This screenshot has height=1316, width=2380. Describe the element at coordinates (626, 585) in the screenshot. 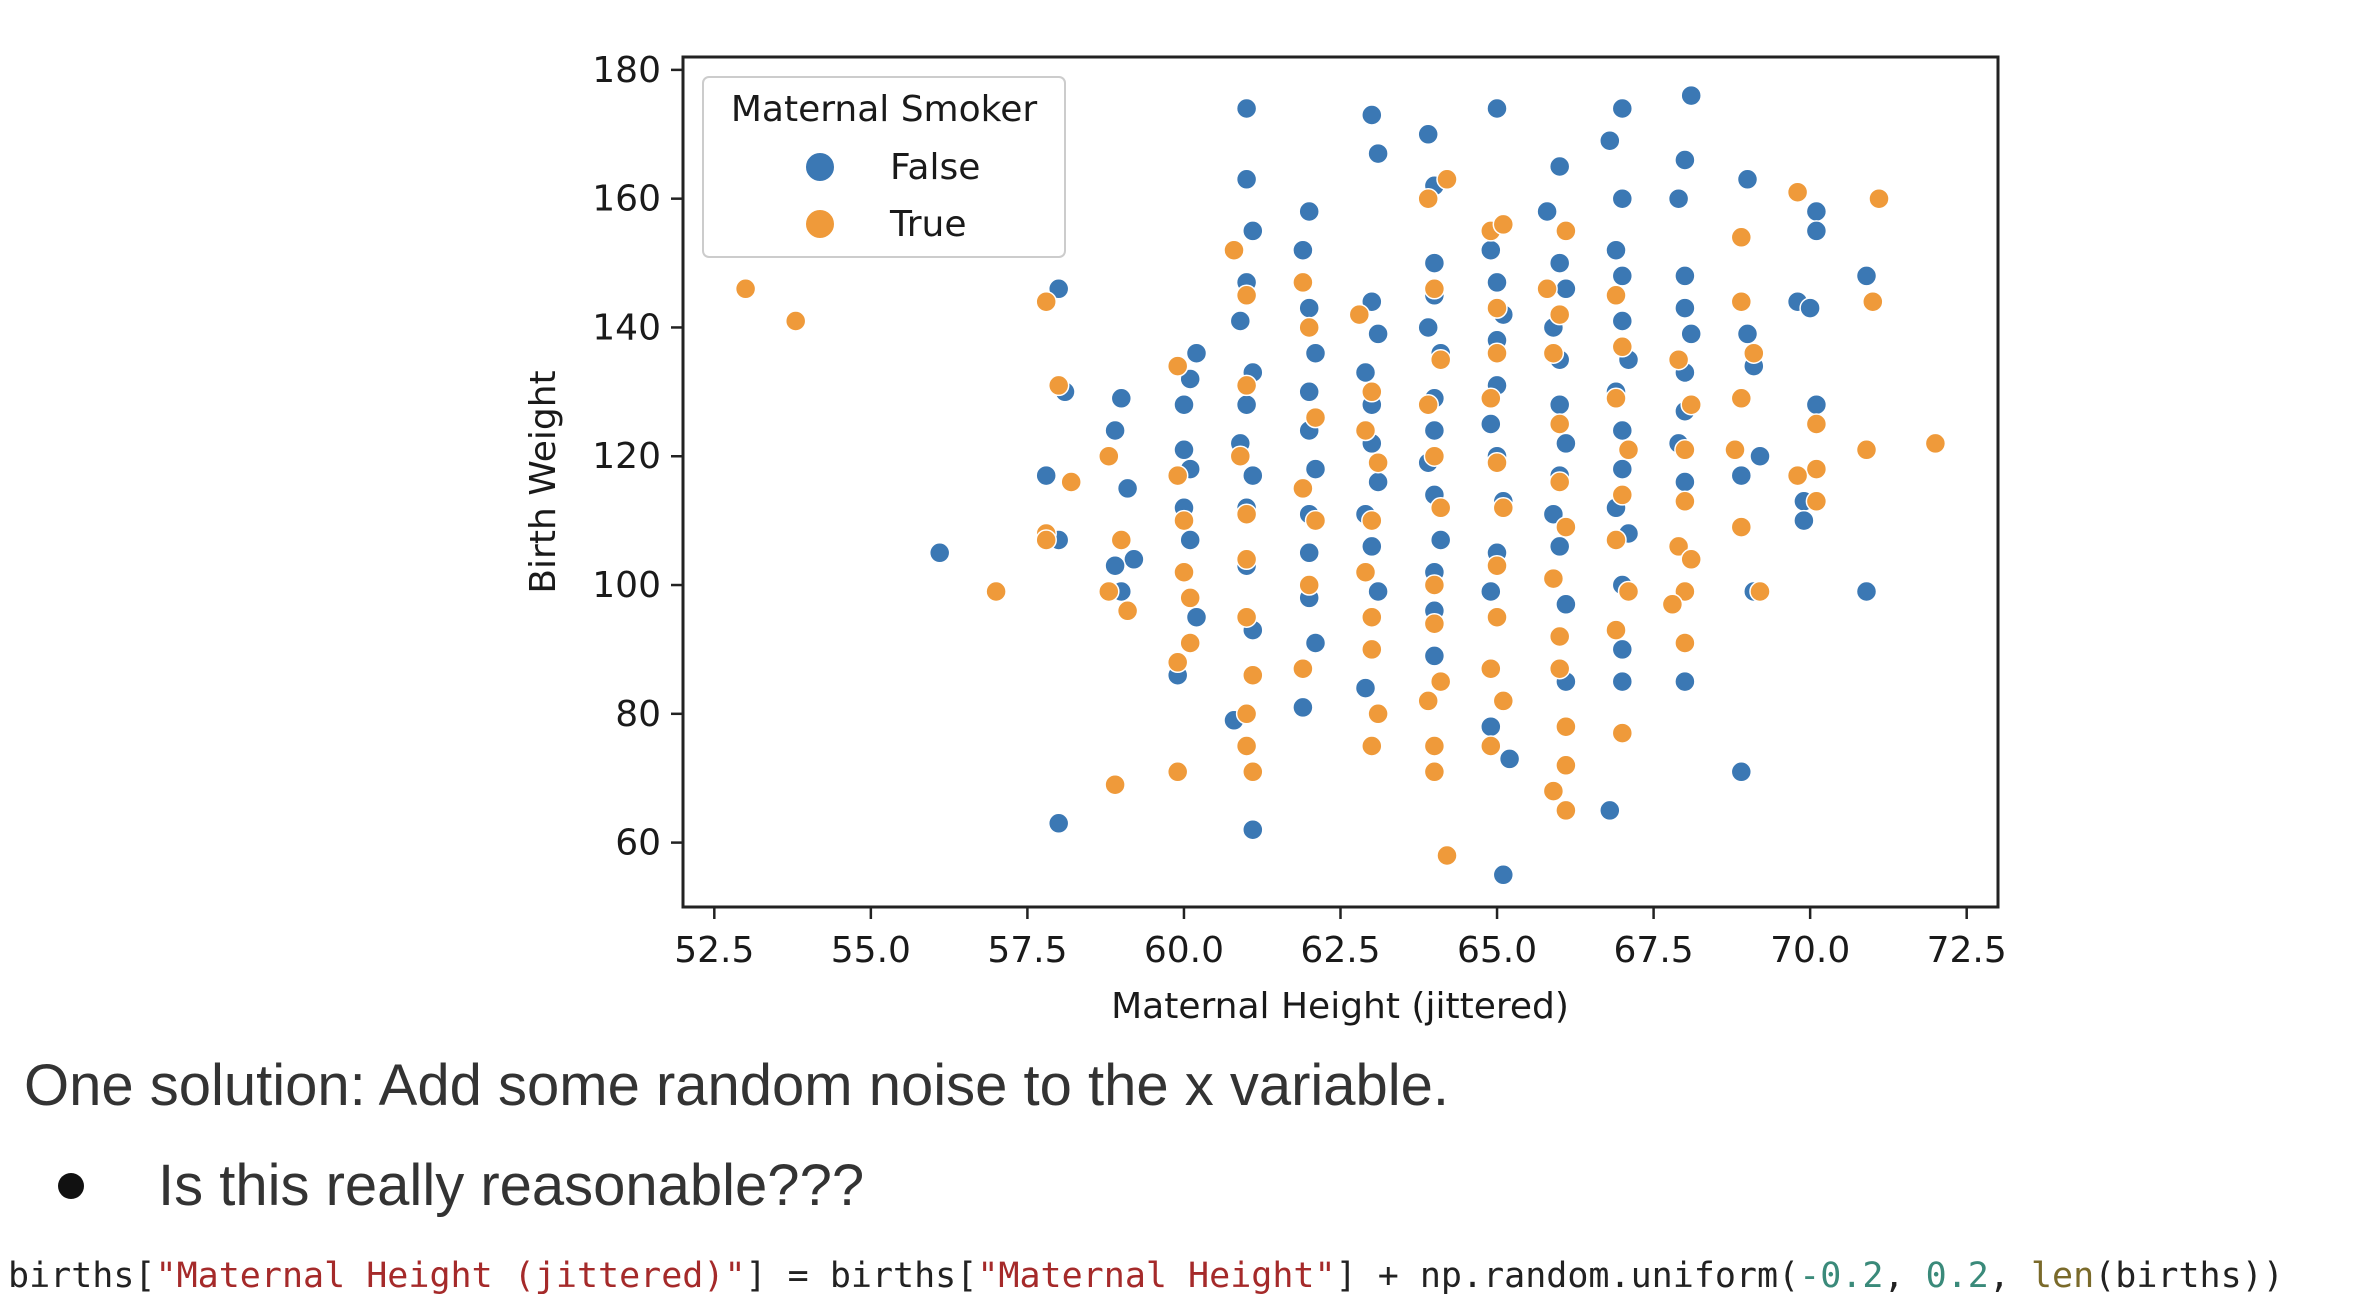

I see `y-tick-label: 100` at that location.